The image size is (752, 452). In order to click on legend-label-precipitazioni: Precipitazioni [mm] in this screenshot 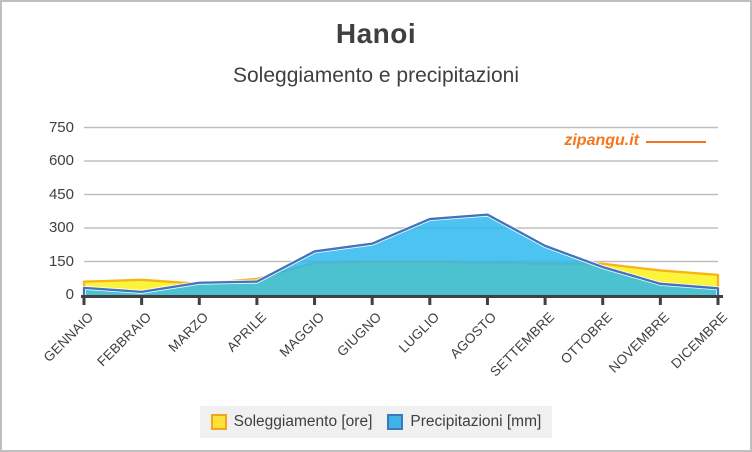, I will do `click(476, 421)`.